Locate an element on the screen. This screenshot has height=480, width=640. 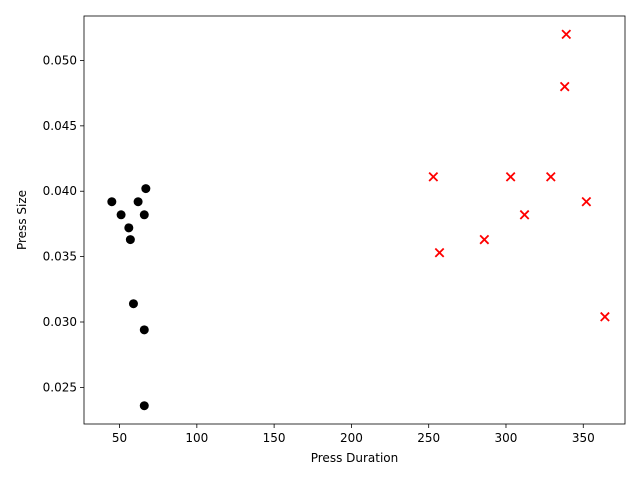
y-tick-label: 0.040 is located at coordinates (60, 191).